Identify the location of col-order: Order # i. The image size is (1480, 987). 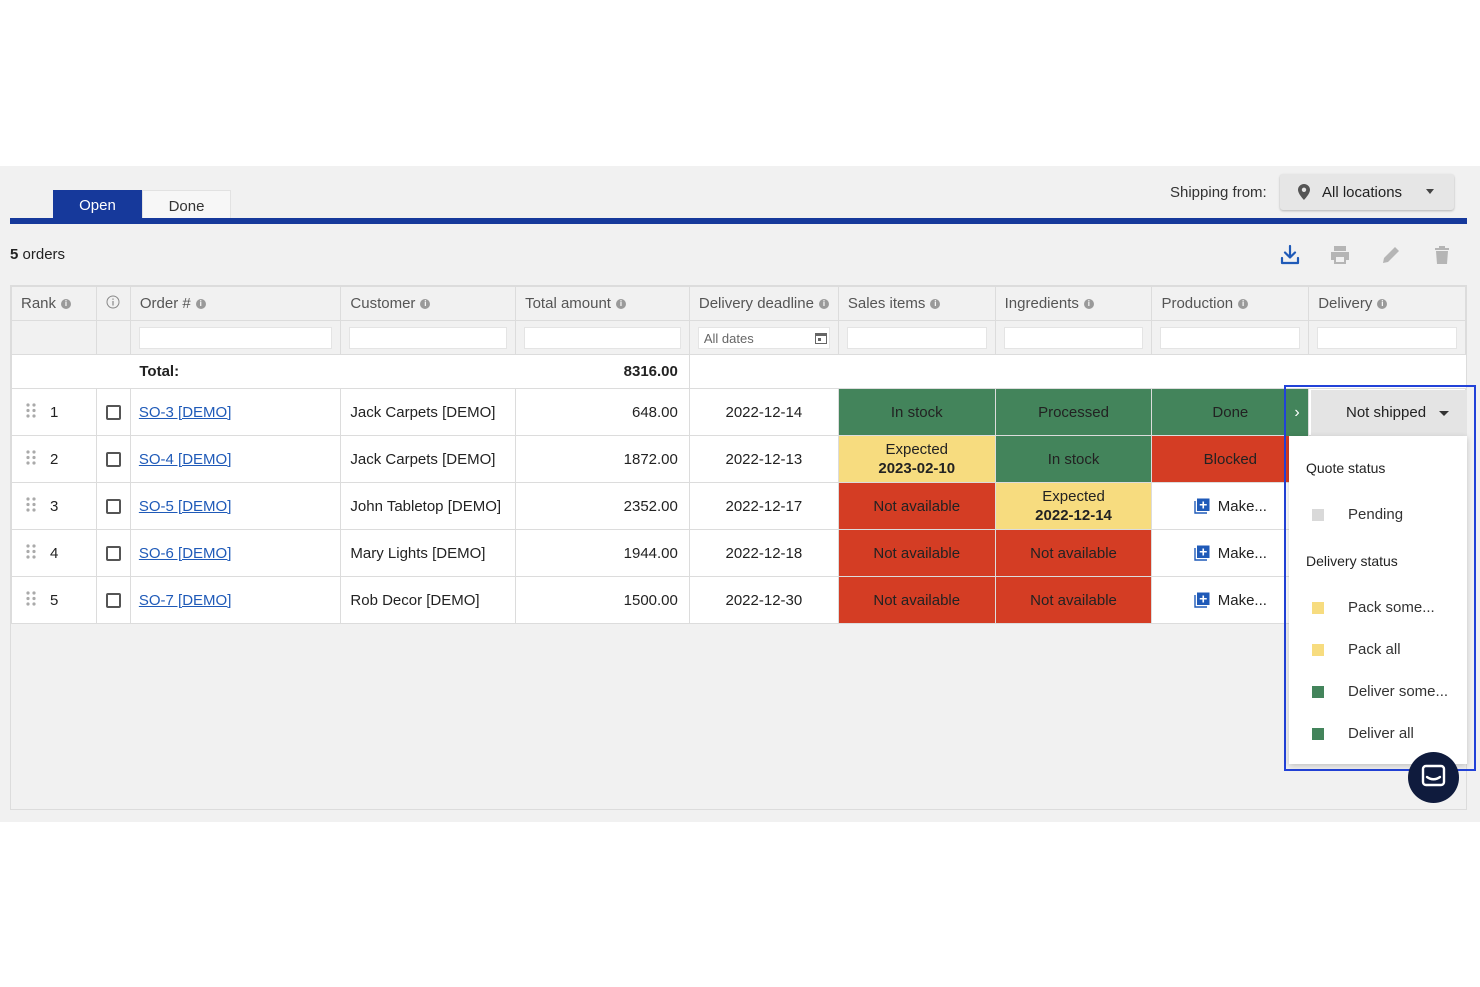
(235, 303).